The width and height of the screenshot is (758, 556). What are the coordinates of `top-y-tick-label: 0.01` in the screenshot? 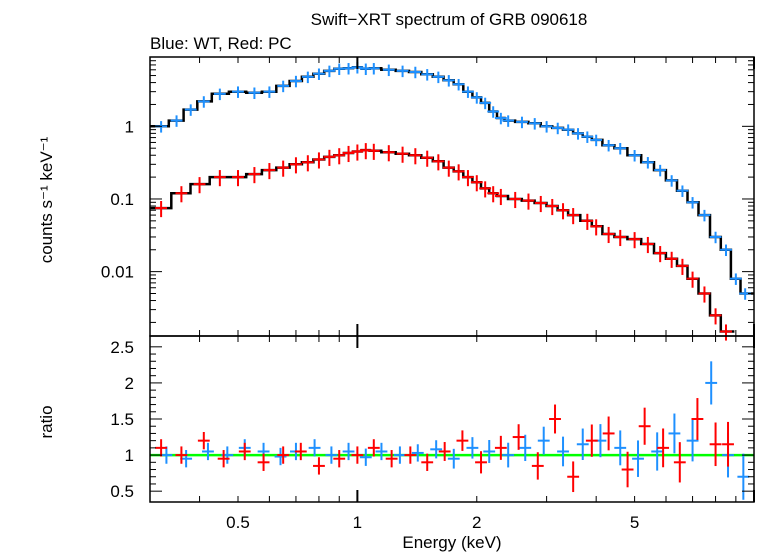 It's located at (117, 272).